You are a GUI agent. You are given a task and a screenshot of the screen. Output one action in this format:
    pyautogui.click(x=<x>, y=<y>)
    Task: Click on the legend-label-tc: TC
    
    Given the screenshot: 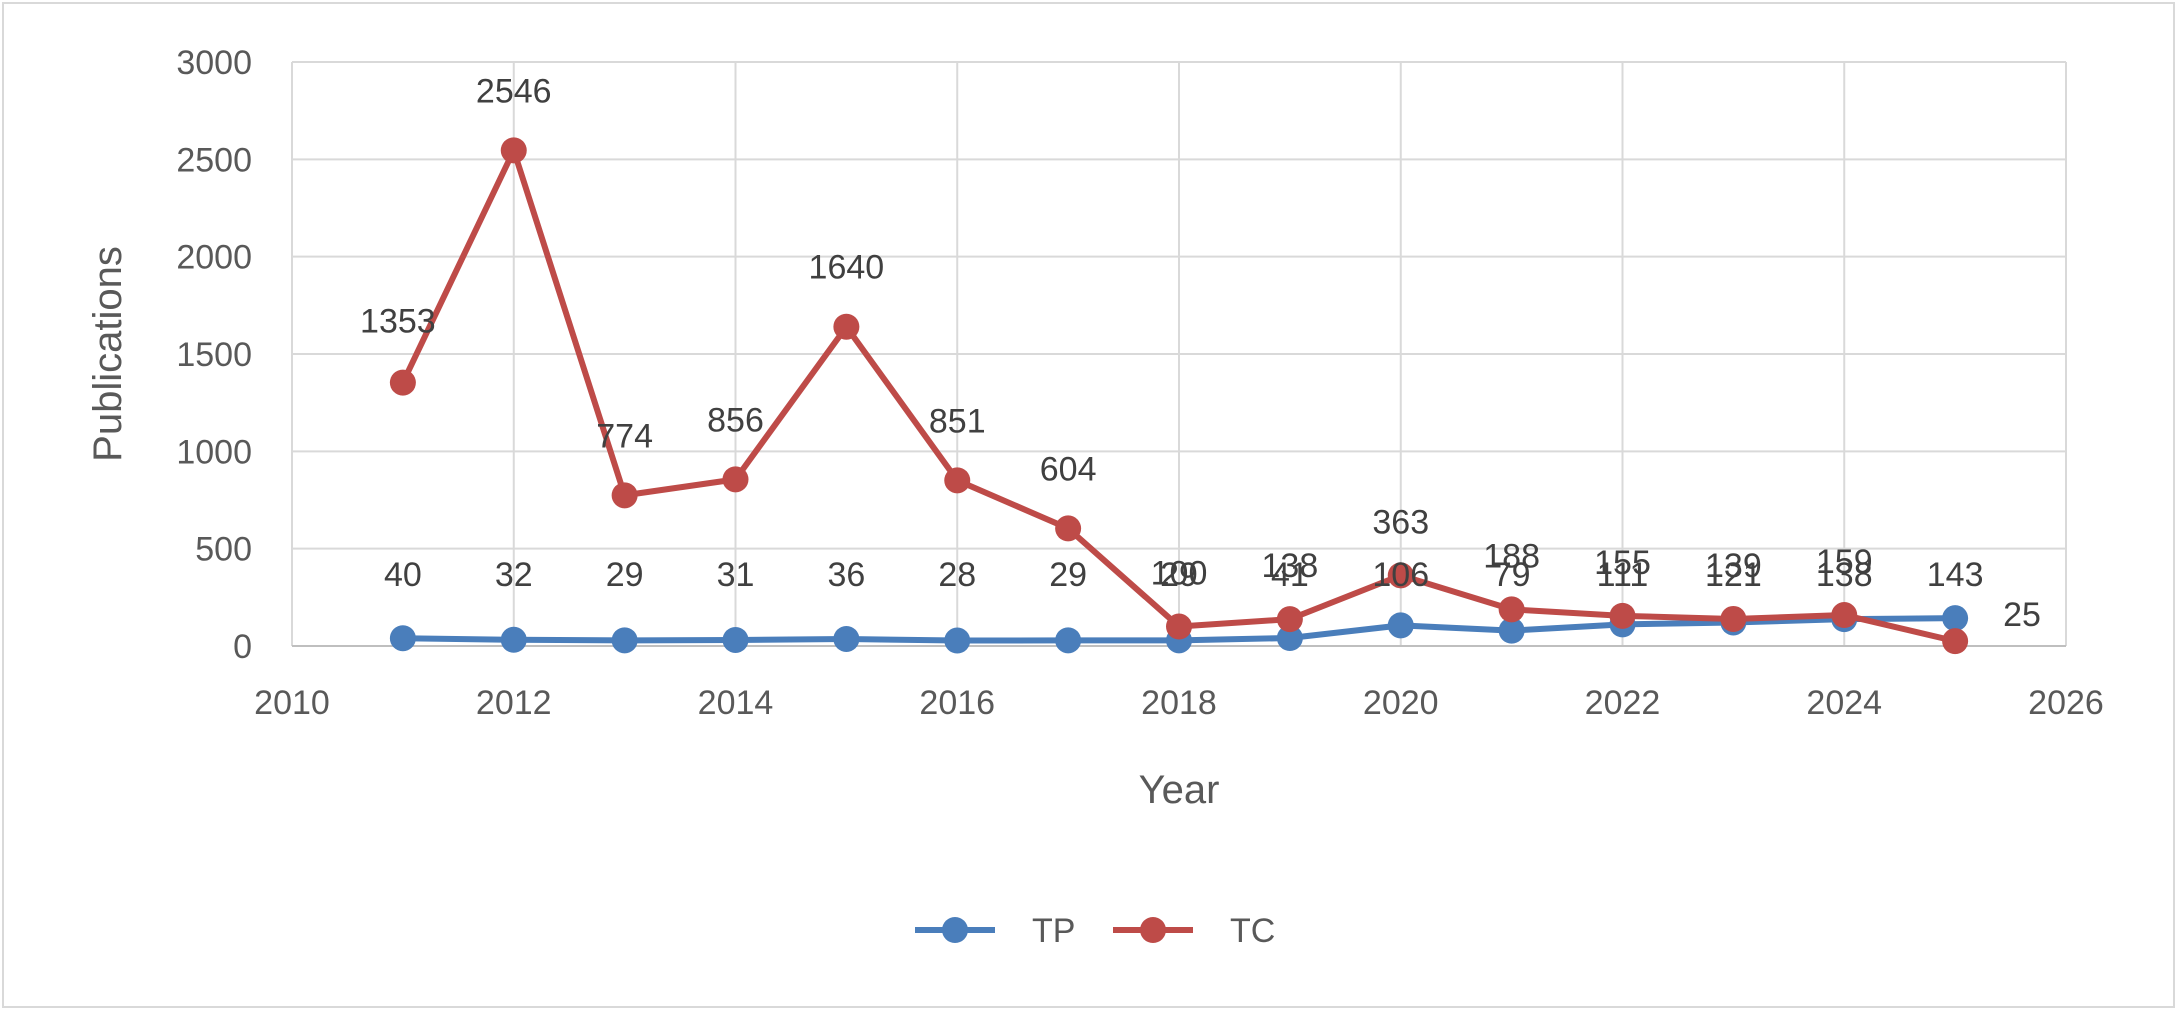 What is the action you would take?
    pyautogui.click(x=1252, y=931)
    